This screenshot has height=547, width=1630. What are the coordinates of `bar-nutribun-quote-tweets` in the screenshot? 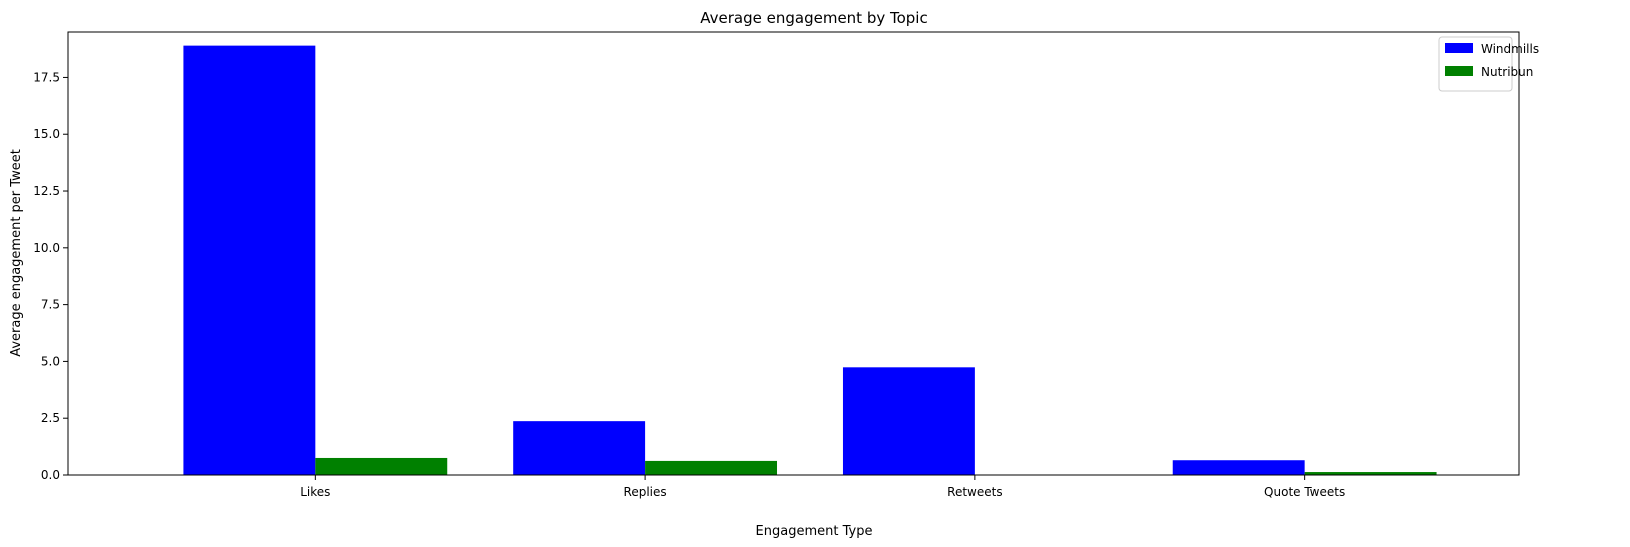 It's located at (1370, 473).